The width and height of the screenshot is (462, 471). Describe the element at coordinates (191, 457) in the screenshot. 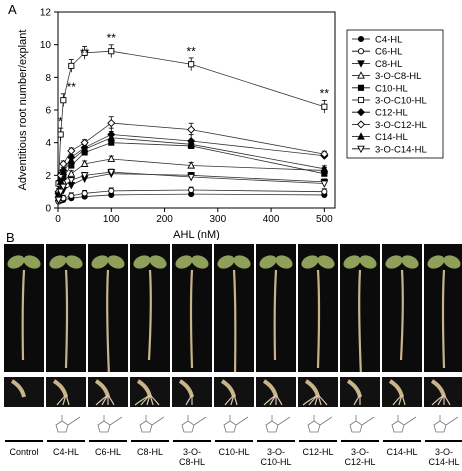

I see `treatment-label: 3-O- C8-HL` at that location.